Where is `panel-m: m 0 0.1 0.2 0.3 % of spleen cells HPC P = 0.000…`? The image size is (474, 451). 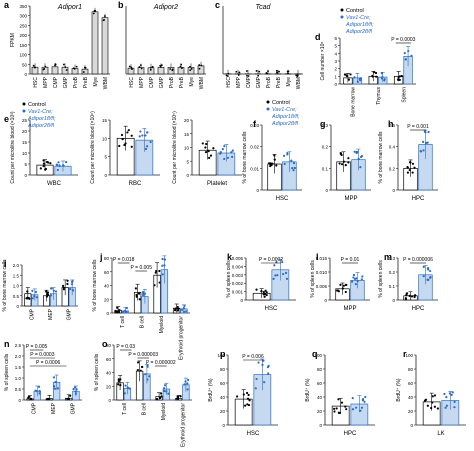 panel-m: m 0 0.1 0.2 0.3 % of spleen cells HPC P = 0.000… is located at coordinates (408, 282).